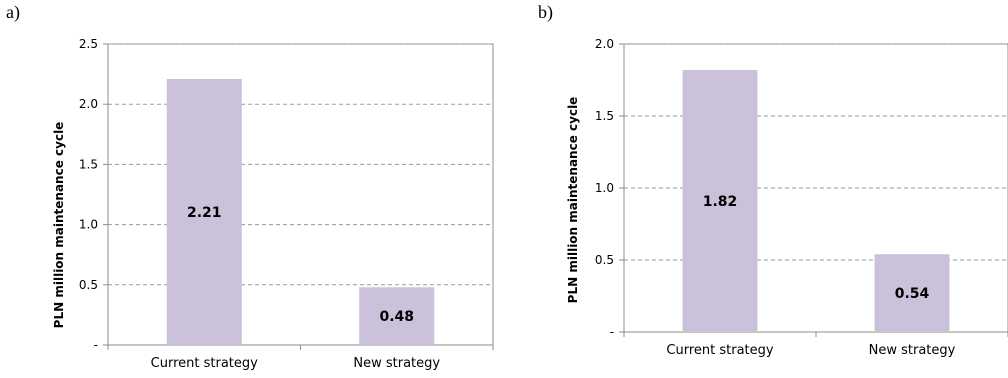 The height and width of the screenshot is (378, 1008). Describe the element at coordinates (88, 285) in the screenshot. I see `y-tick-label-a: 0.5` at that location.